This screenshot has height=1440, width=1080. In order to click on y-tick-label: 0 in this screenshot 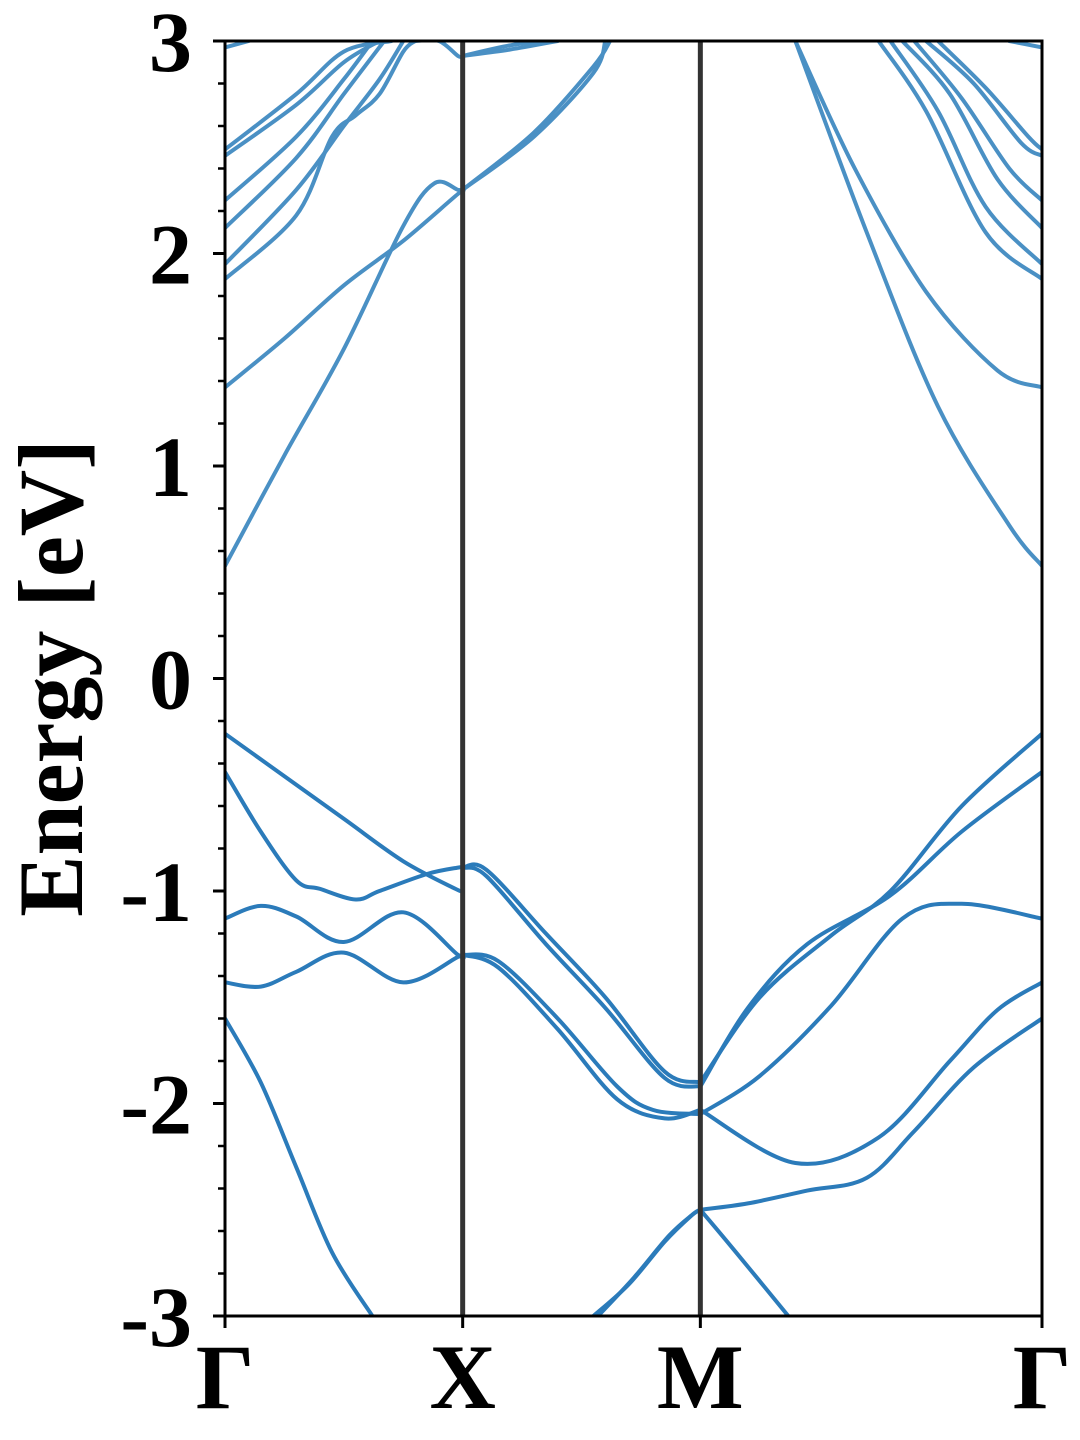, I will do `click(170, 680)`.